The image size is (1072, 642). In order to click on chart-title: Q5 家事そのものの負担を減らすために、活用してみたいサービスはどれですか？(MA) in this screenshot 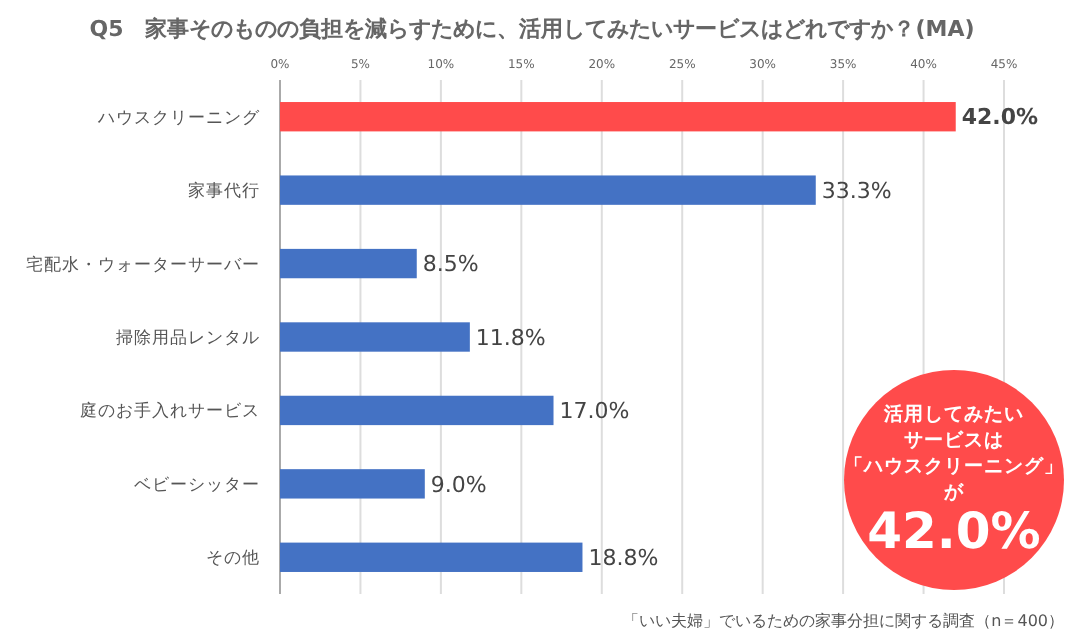, I will do `click(532, 29)`.